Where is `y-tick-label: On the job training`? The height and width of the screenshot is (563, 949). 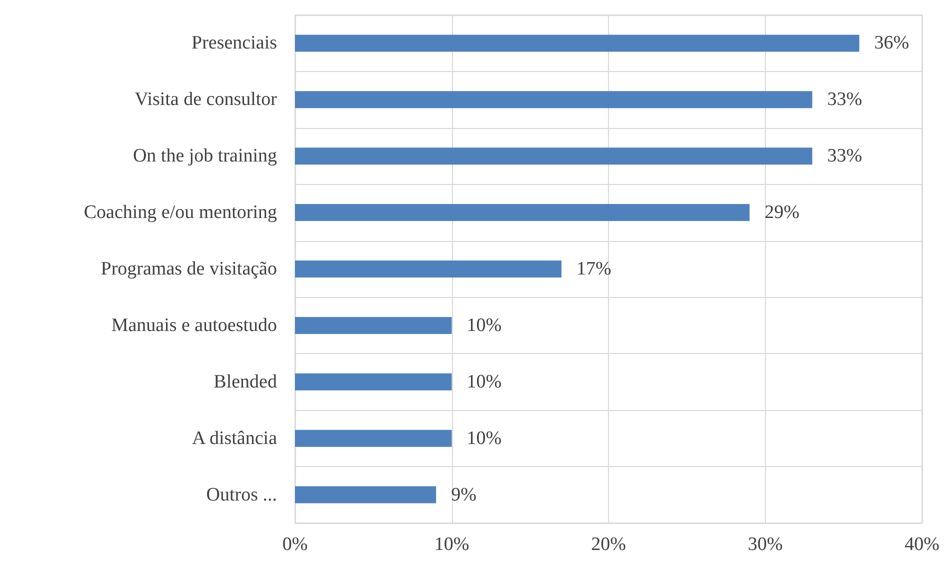
y-tick-label: On the job training is located at coordinates (205, 156).